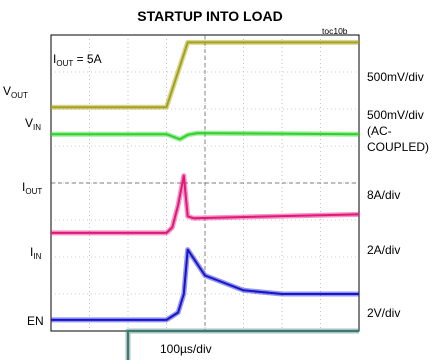  I want to click on scale-en: 2V/div, so click(384, 313).